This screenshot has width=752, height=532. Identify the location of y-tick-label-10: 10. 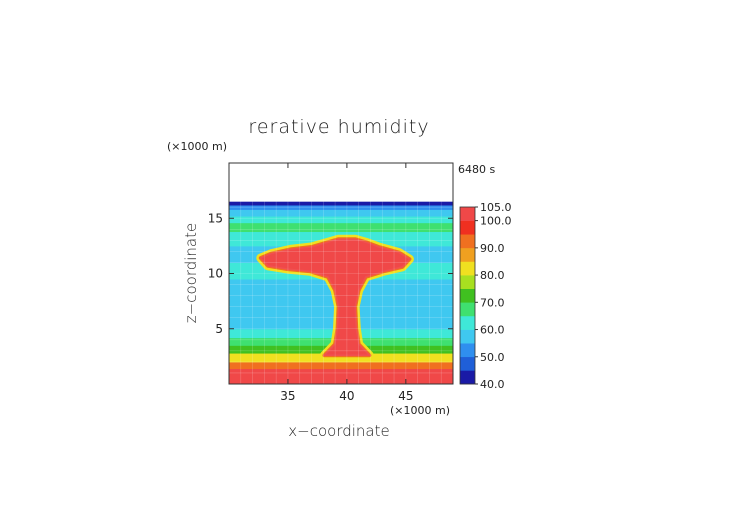
(215, 274).